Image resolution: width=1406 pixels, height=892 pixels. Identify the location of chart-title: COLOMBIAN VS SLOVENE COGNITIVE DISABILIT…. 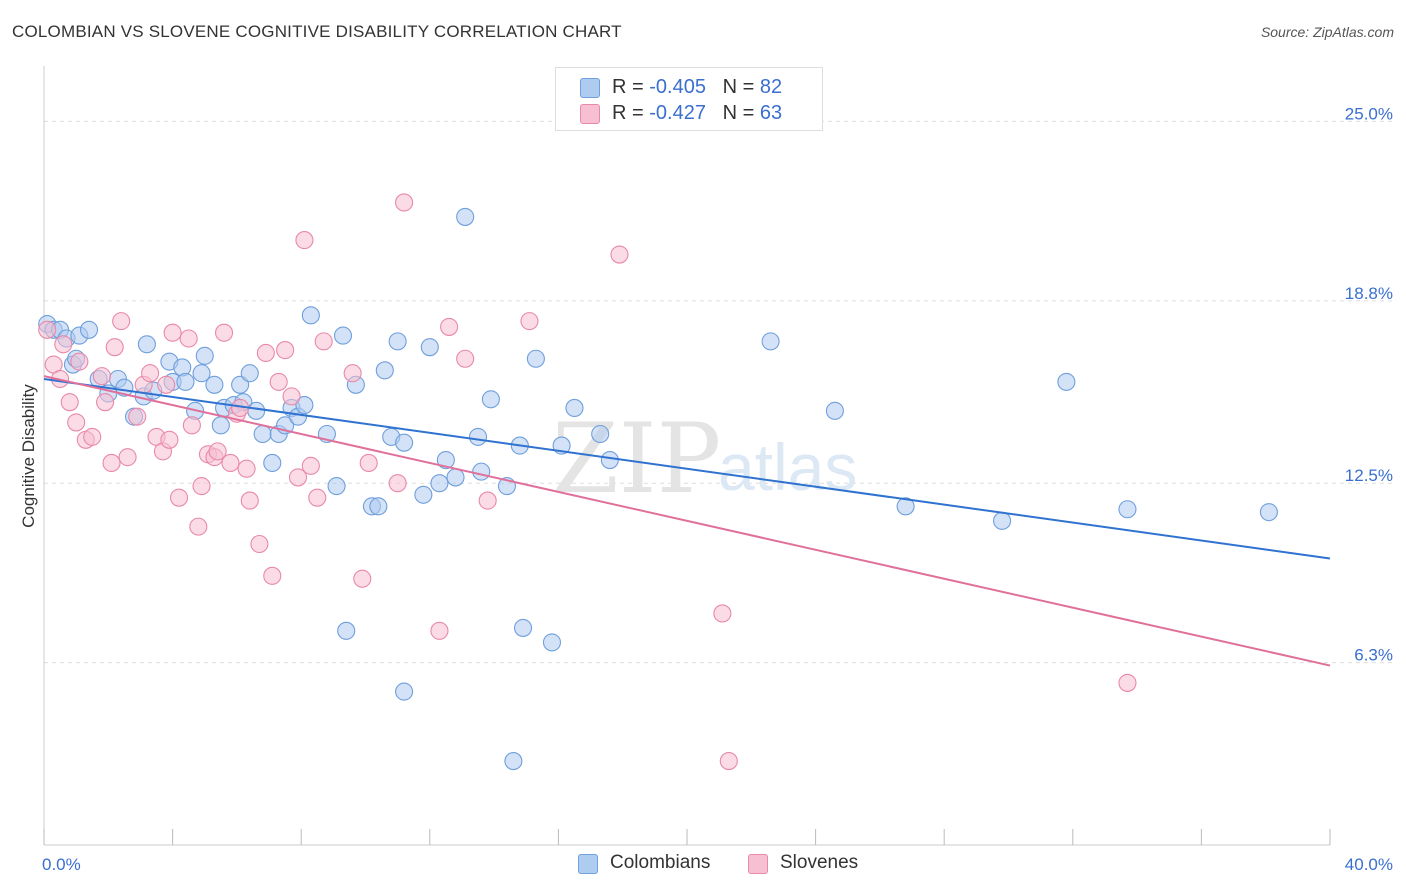
(317, 31).